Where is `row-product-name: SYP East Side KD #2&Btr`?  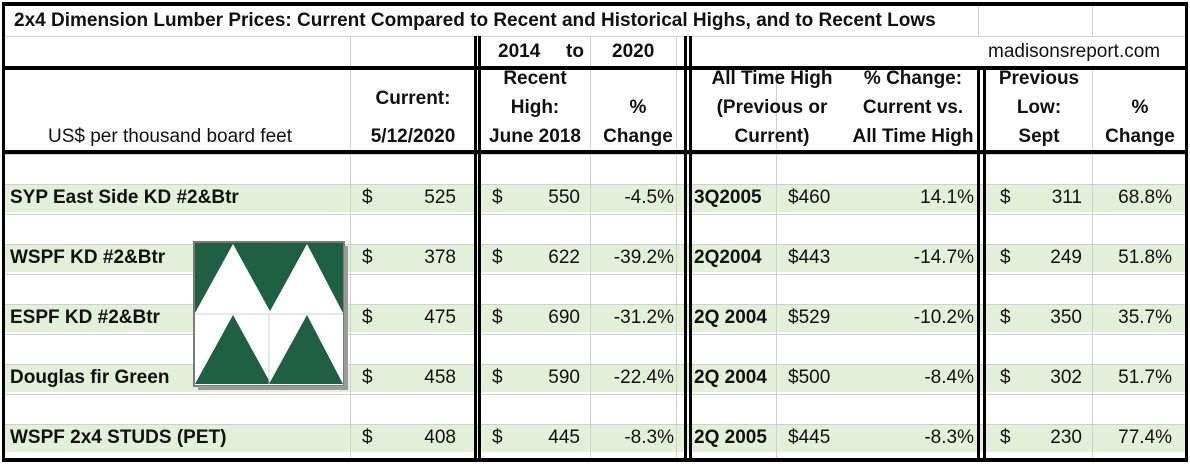
row-product-name: SYP East Side KD #2&Btr is located at coordinates (124, 197).